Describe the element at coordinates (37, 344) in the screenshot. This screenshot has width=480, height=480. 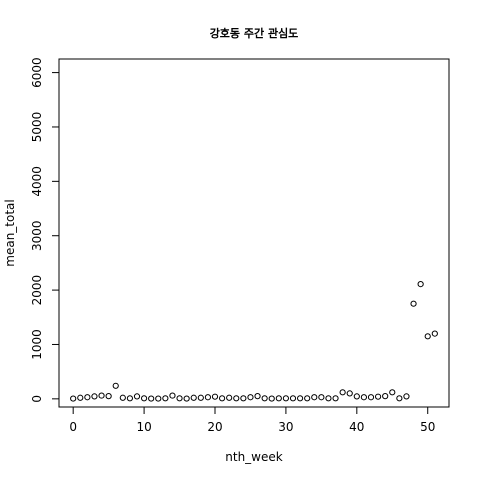
I see `y-tick-label: 1000` at that location.